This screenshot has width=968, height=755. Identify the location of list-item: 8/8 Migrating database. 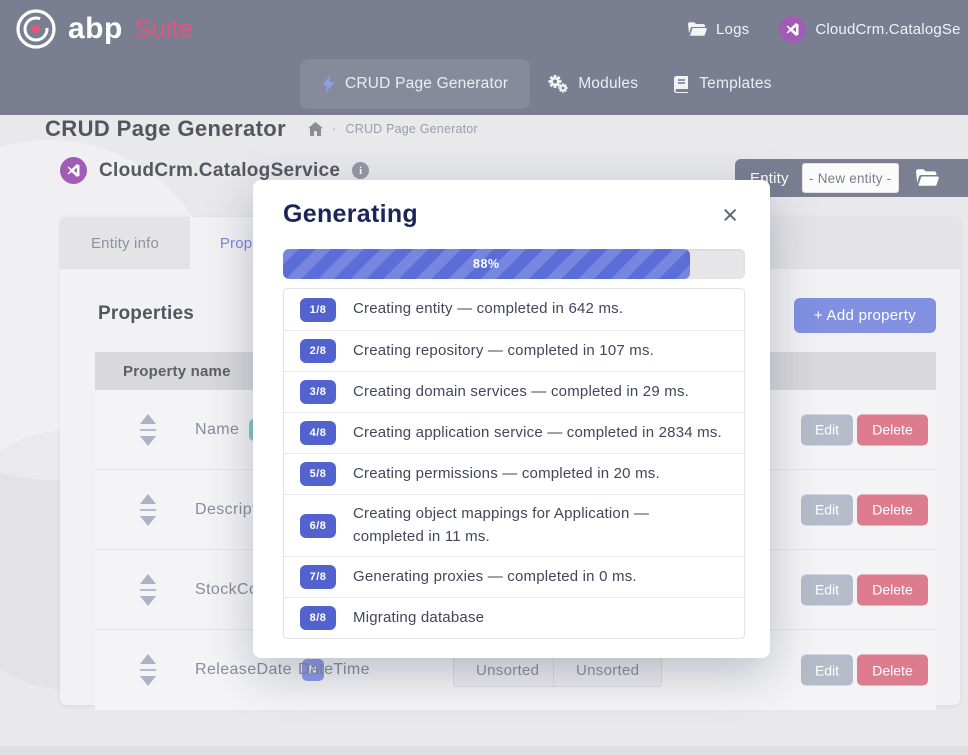
(514, 617).